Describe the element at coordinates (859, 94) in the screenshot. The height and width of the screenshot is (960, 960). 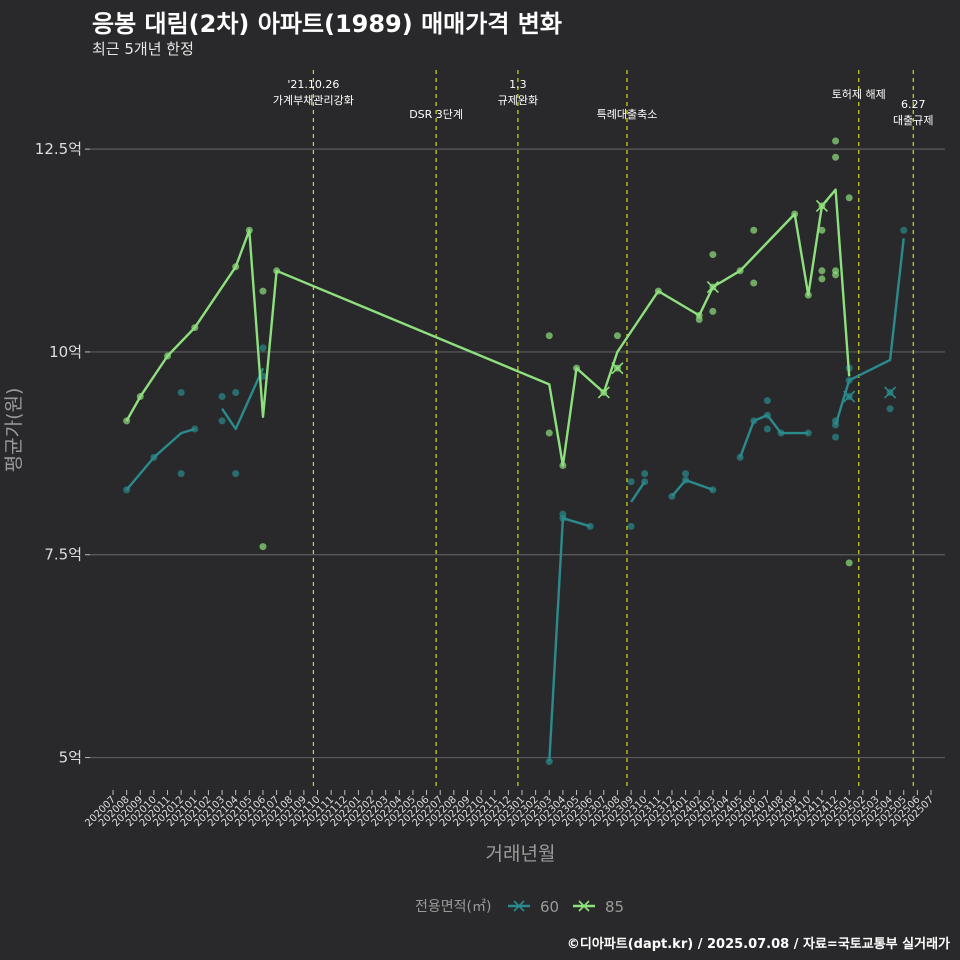
I see `event-label: 토허제 해제` at that location.